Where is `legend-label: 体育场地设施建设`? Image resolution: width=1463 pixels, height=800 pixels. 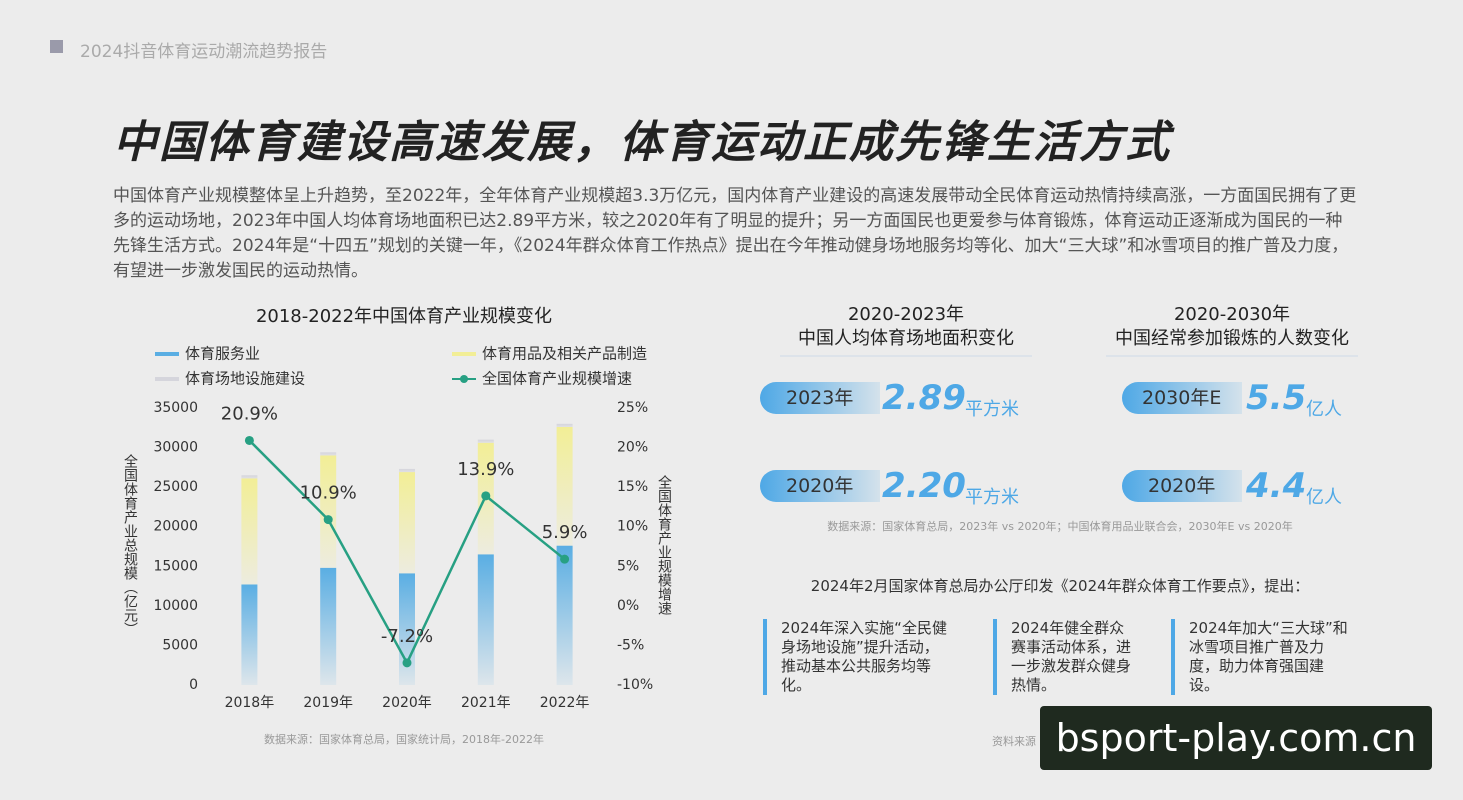
legend-label: 体育场地设施建设 is located at coordinates (245, 379).